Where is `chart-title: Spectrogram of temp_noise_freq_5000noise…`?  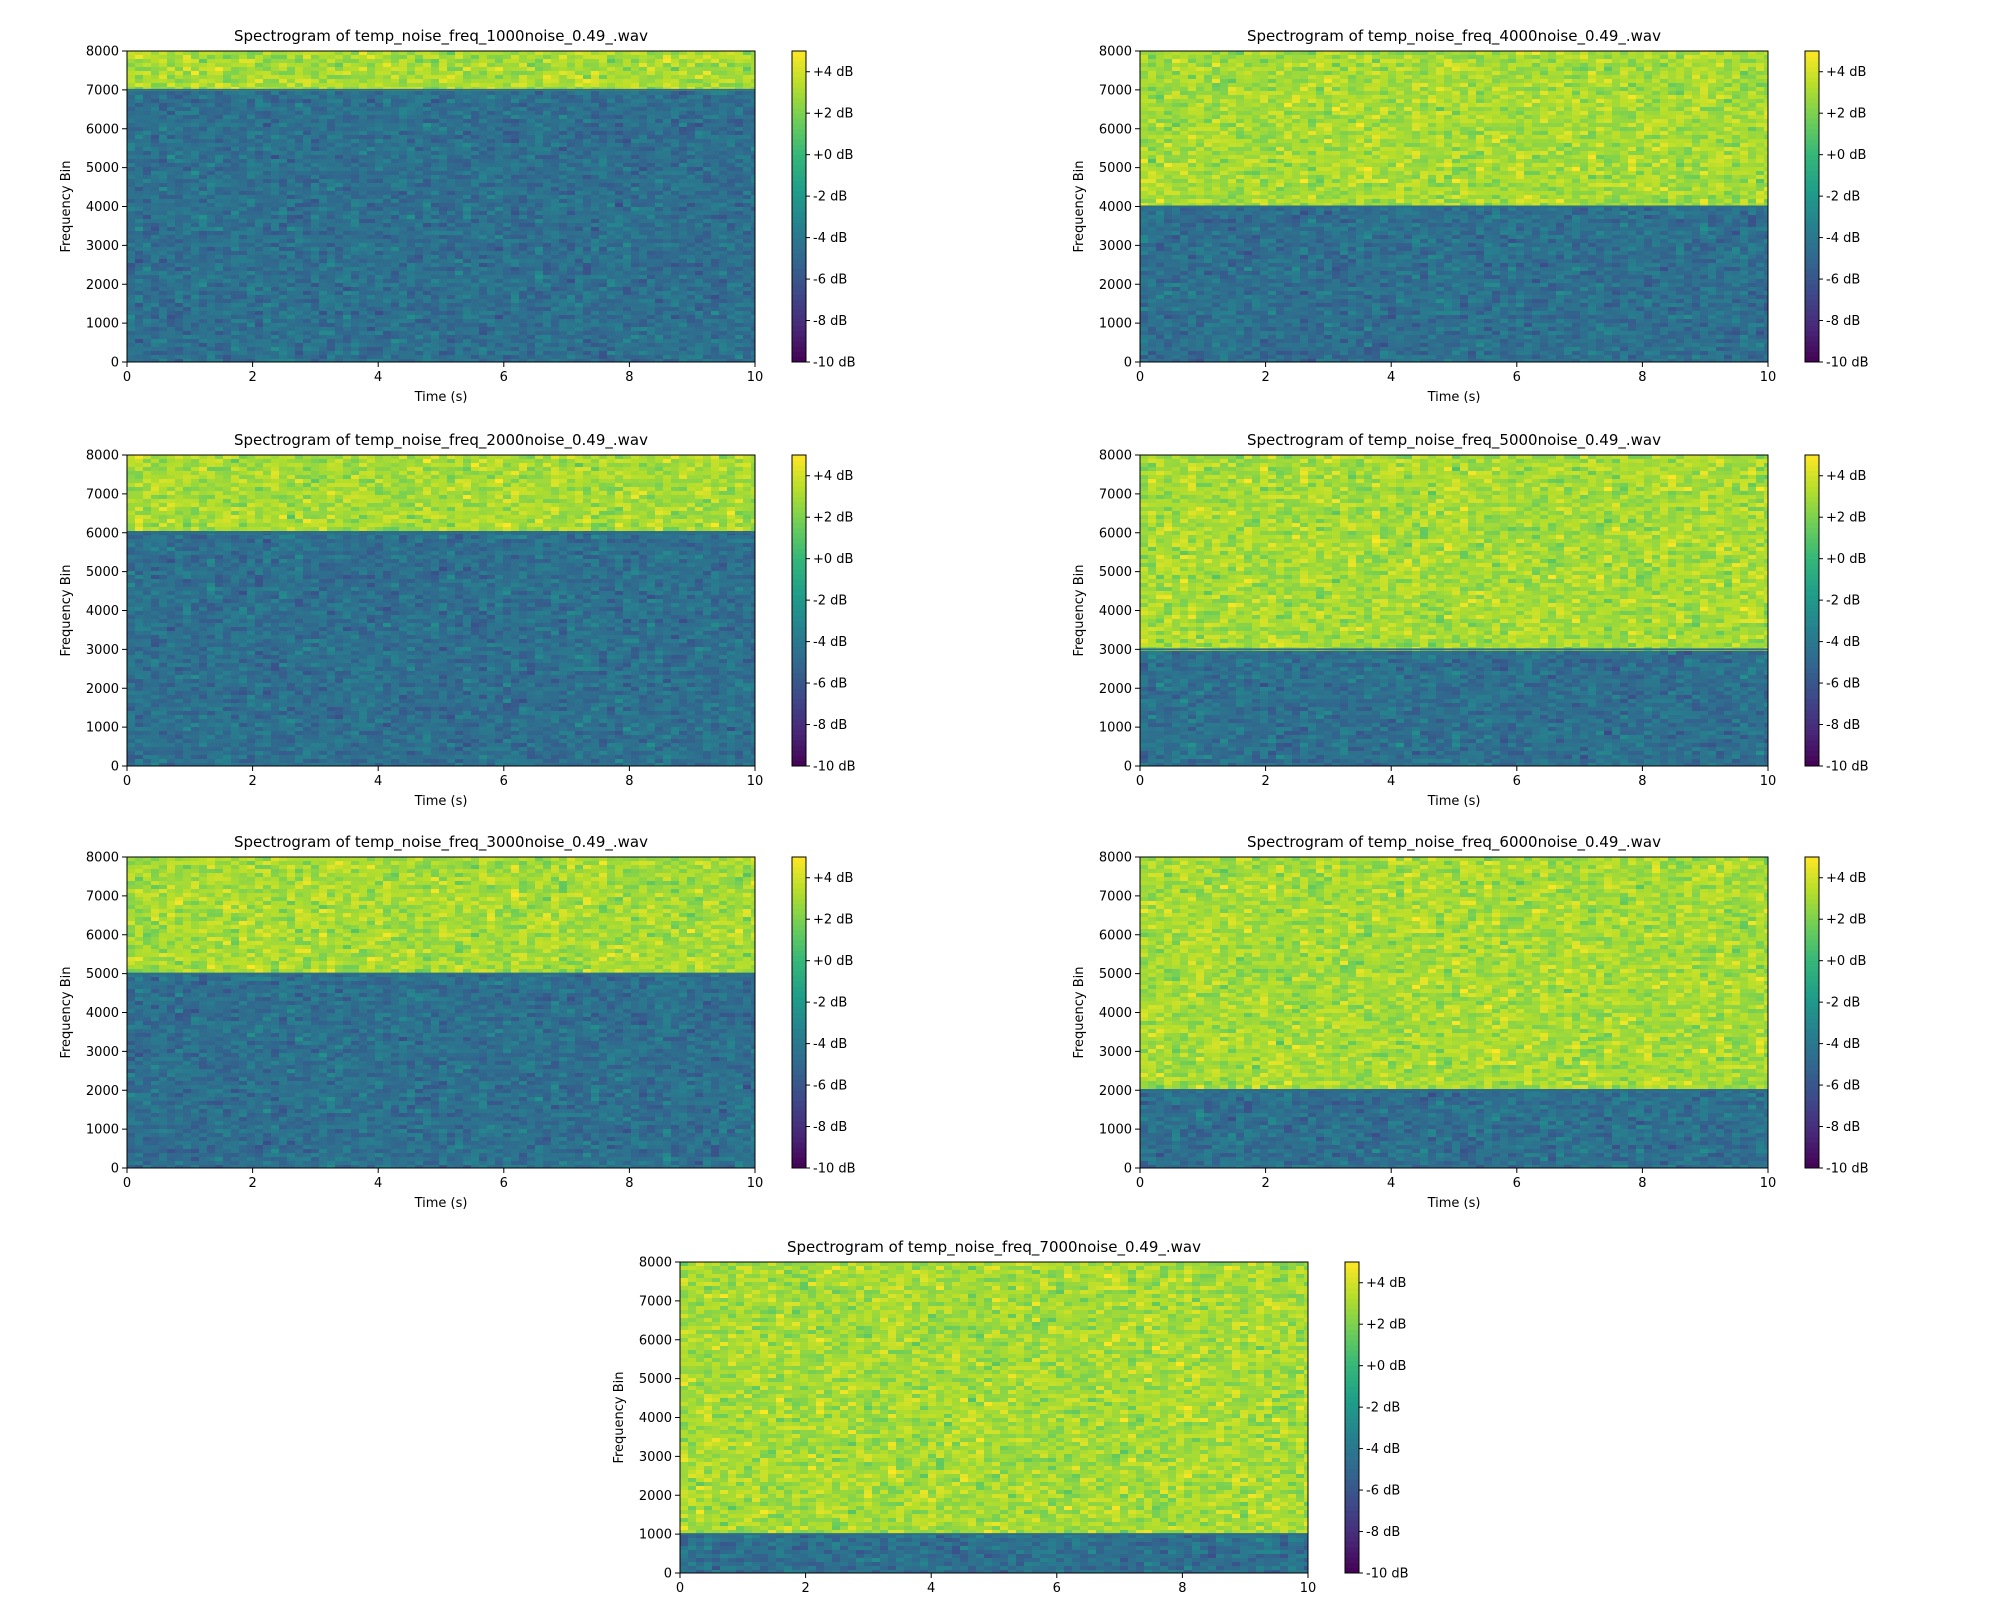
chart-title: Spectrogram of temp_noise_freq_5000noise… is located at coordinates (1454, 440).